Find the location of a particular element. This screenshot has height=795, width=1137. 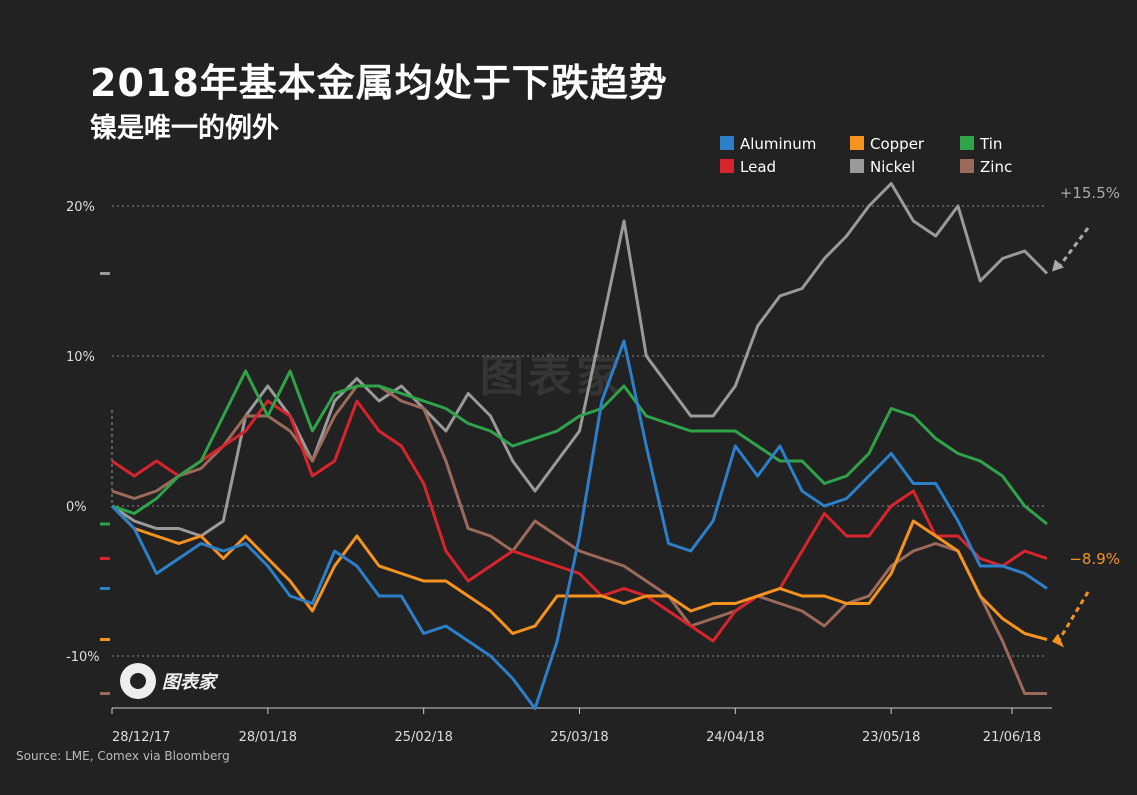

legend-label-lead: Lead is located at coordinates (758, 167).